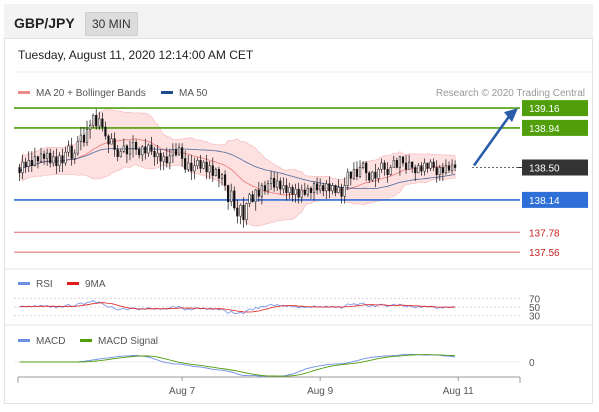  What do you see at coordinates (237, 307) in the screenshot?
I see `rsi-9ma-line` at bounding box center [237, 307].